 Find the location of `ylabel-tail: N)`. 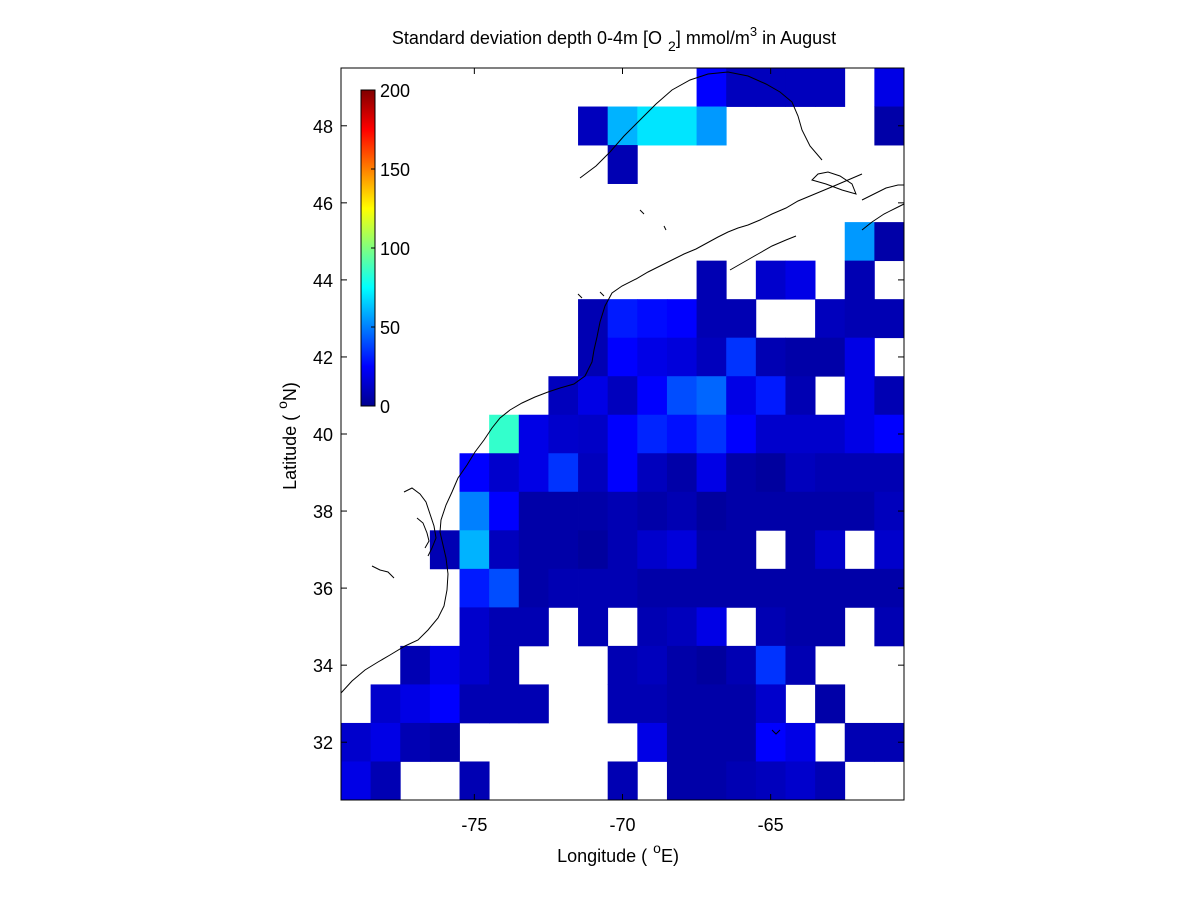

ylabel-tail: N) is located at coordinates (290, 391).